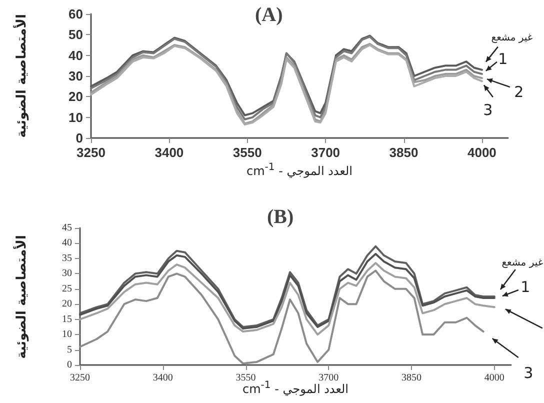 This screenshot has height=403, width=544. Describe the element at coordinates (69, 350) in the screenshot. I see `y-tick-label: 5` at that location.